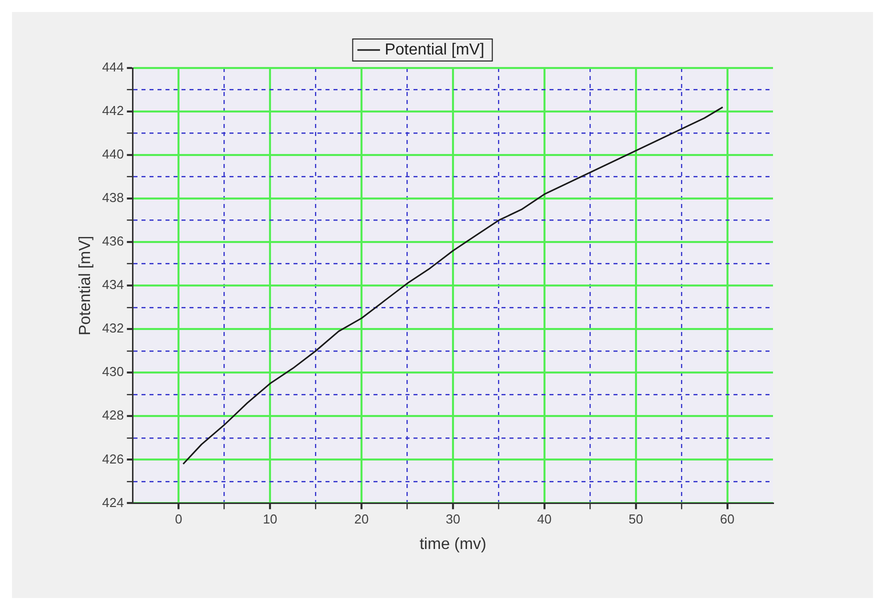 The image size is (885, 610). Describe the element at coordinates (453, 544) in the screenshot. I see `x-axis-title: time (mv)` at that location.